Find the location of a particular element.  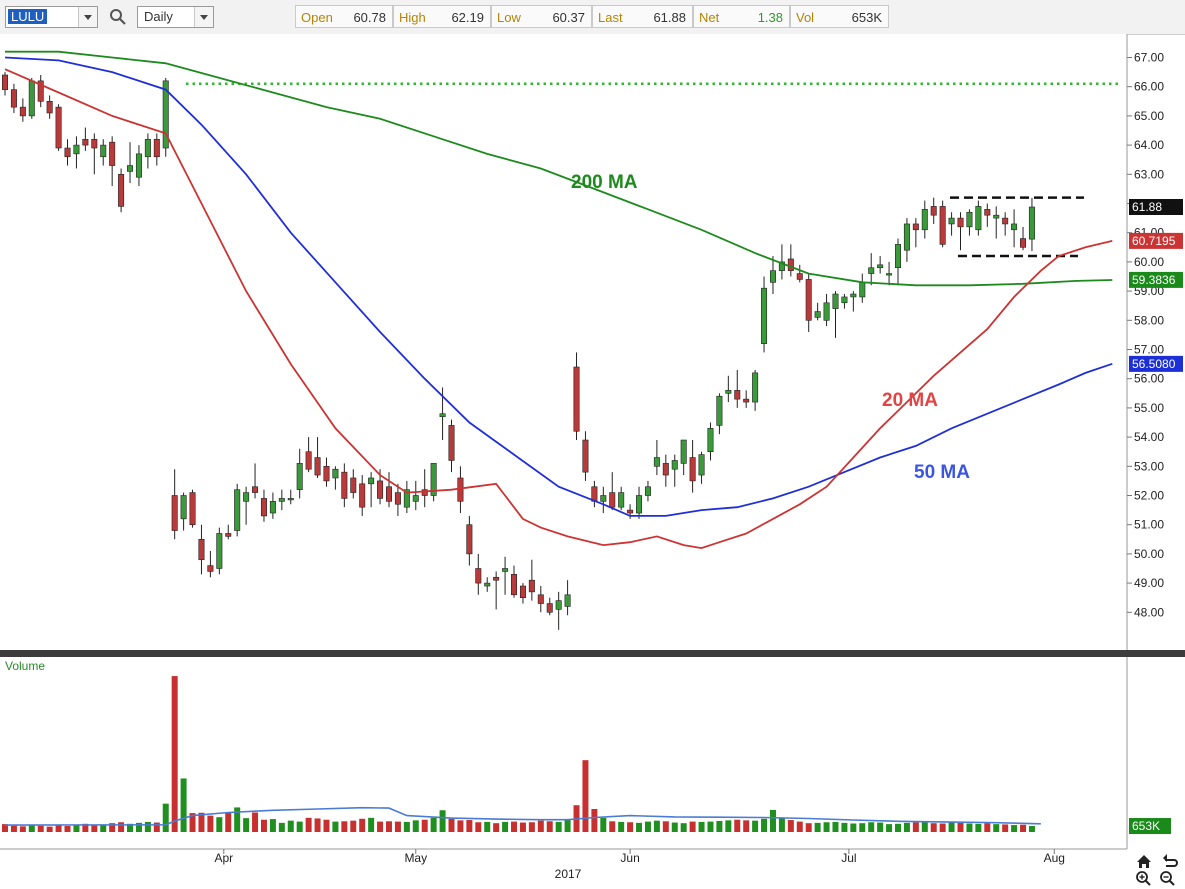

period-dropdown-button is located at coordinates (203, 17).